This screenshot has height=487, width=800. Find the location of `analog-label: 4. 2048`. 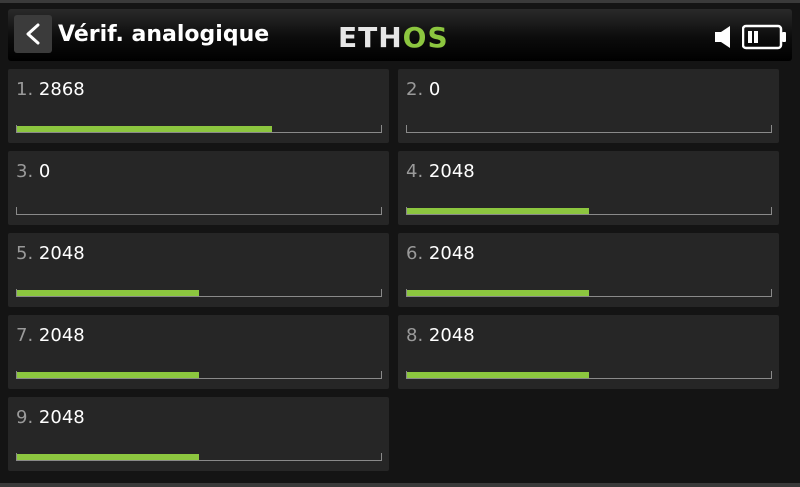

analog-label: 4. 2048 is located at coordinates (440, 171).